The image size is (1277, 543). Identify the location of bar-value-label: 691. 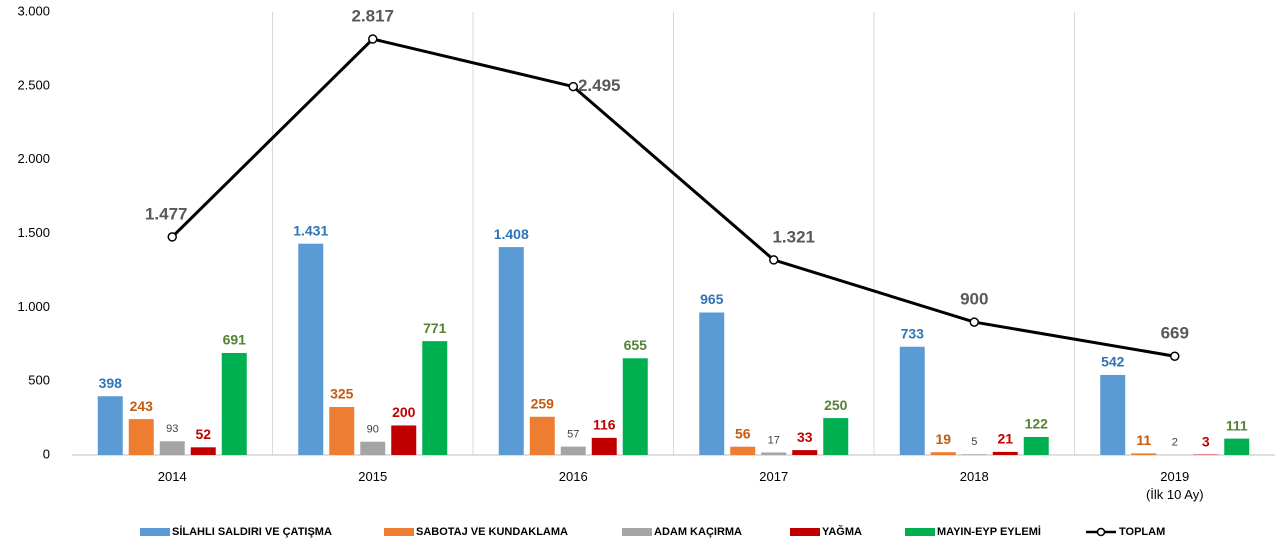
(235, 340).